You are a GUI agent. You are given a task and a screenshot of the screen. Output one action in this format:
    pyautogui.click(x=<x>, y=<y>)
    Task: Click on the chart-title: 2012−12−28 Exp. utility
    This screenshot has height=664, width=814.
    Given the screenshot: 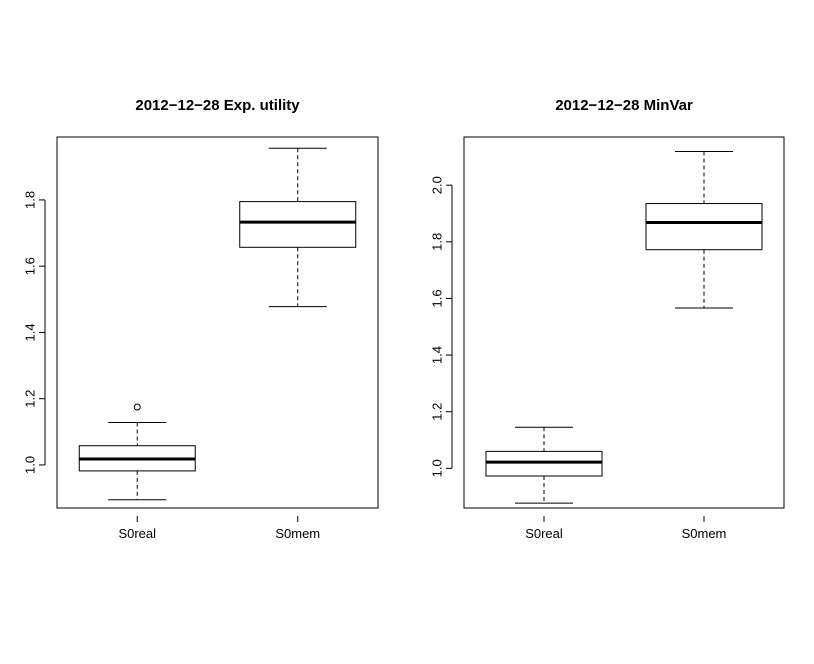 What is the action you would take?
    pyautogui.click(x=217, y=105)
    